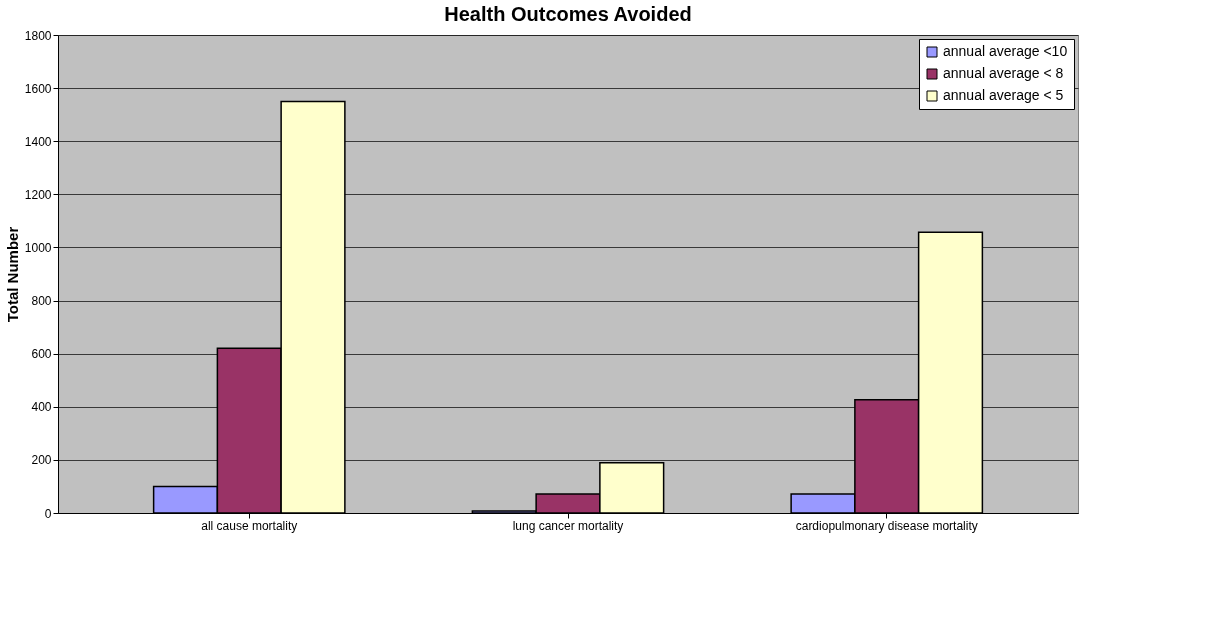 Image resolution: width=1208 pixels, height=621 pixels. I want to click on y-tick-label: 1600, so click(38, 88).